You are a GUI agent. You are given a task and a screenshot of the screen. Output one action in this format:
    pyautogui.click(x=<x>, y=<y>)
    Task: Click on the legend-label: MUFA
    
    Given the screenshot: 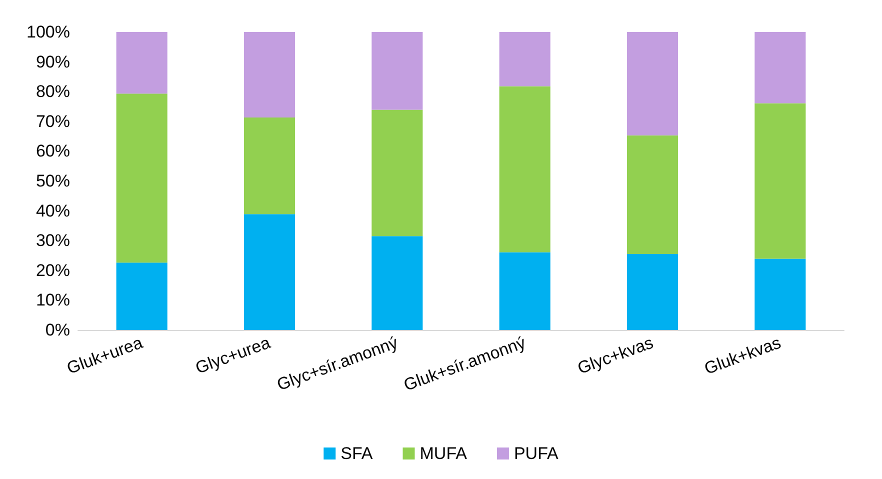 What is the action you would take?
    pyautogui.click(x=444, y=453)
    